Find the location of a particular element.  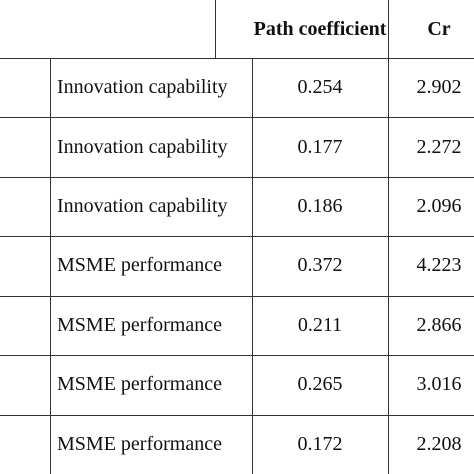

value-cell: 3.016 is located at coordinates (439, 384).